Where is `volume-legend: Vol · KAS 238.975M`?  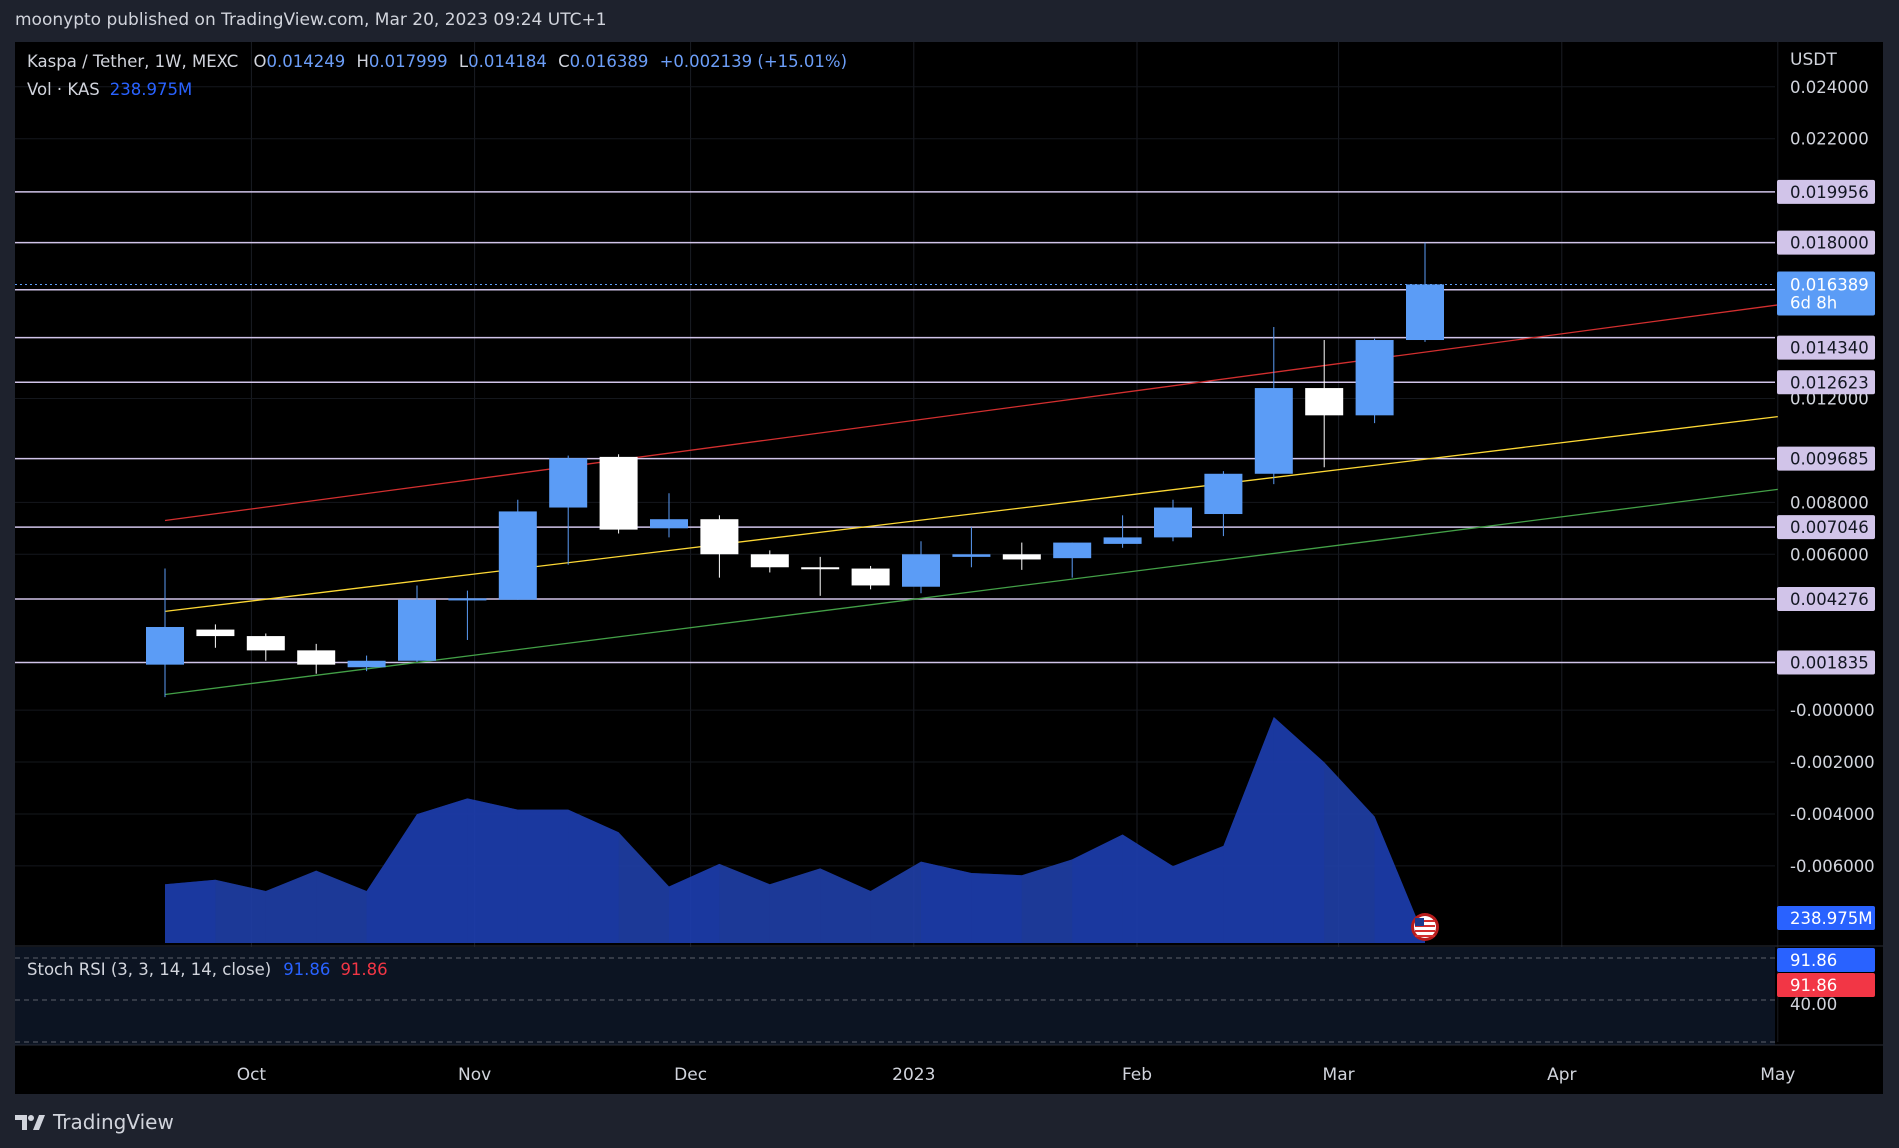 volume-legend: Vol · KAS 238.975M is located at coordinates (109, 89).